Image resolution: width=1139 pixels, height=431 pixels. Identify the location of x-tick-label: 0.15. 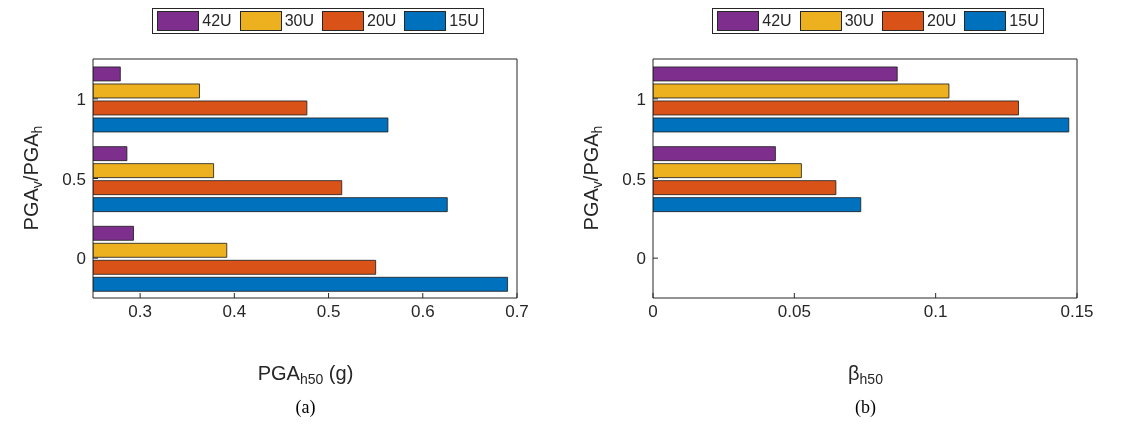
(1077, 312).